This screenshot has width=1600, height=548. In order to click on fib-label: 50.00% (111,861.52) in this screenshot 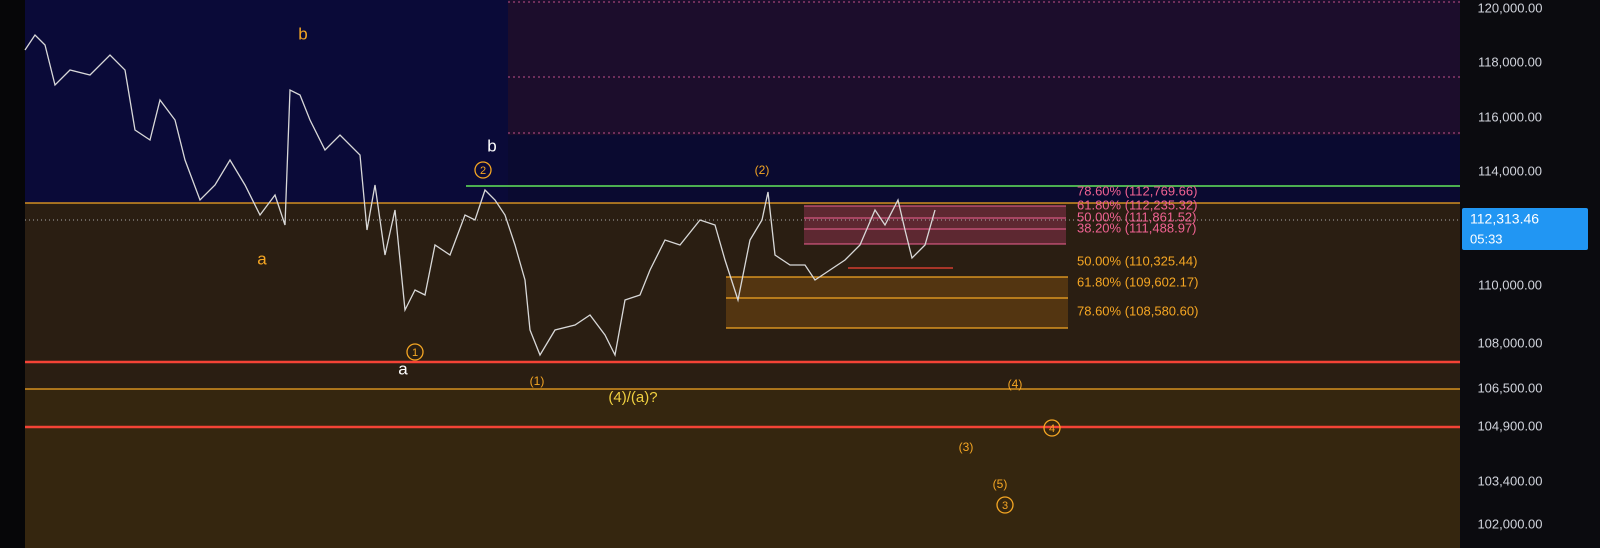, I will do `click(1137, 216)`.